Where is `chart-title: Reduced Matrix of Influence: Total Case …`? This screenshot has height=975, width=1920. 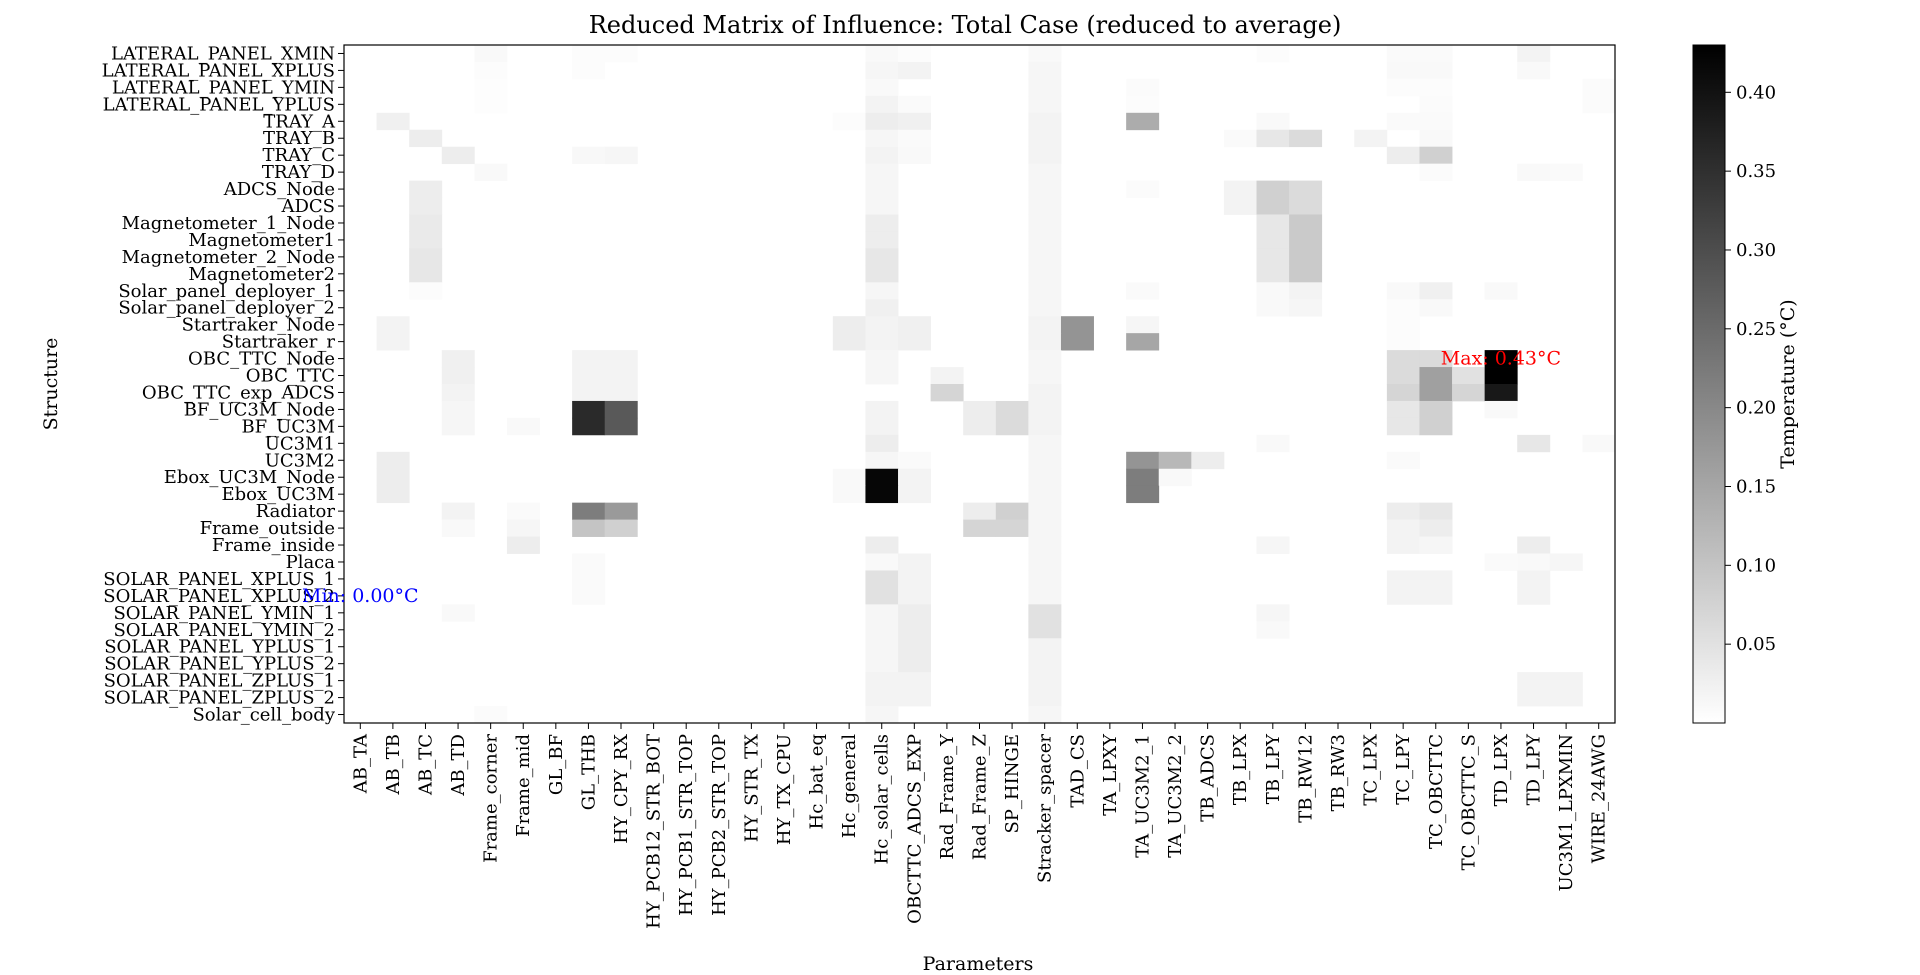 chart-title: Reduced Matrix of Influence: Total Case … is located at coordinates (965, 25).